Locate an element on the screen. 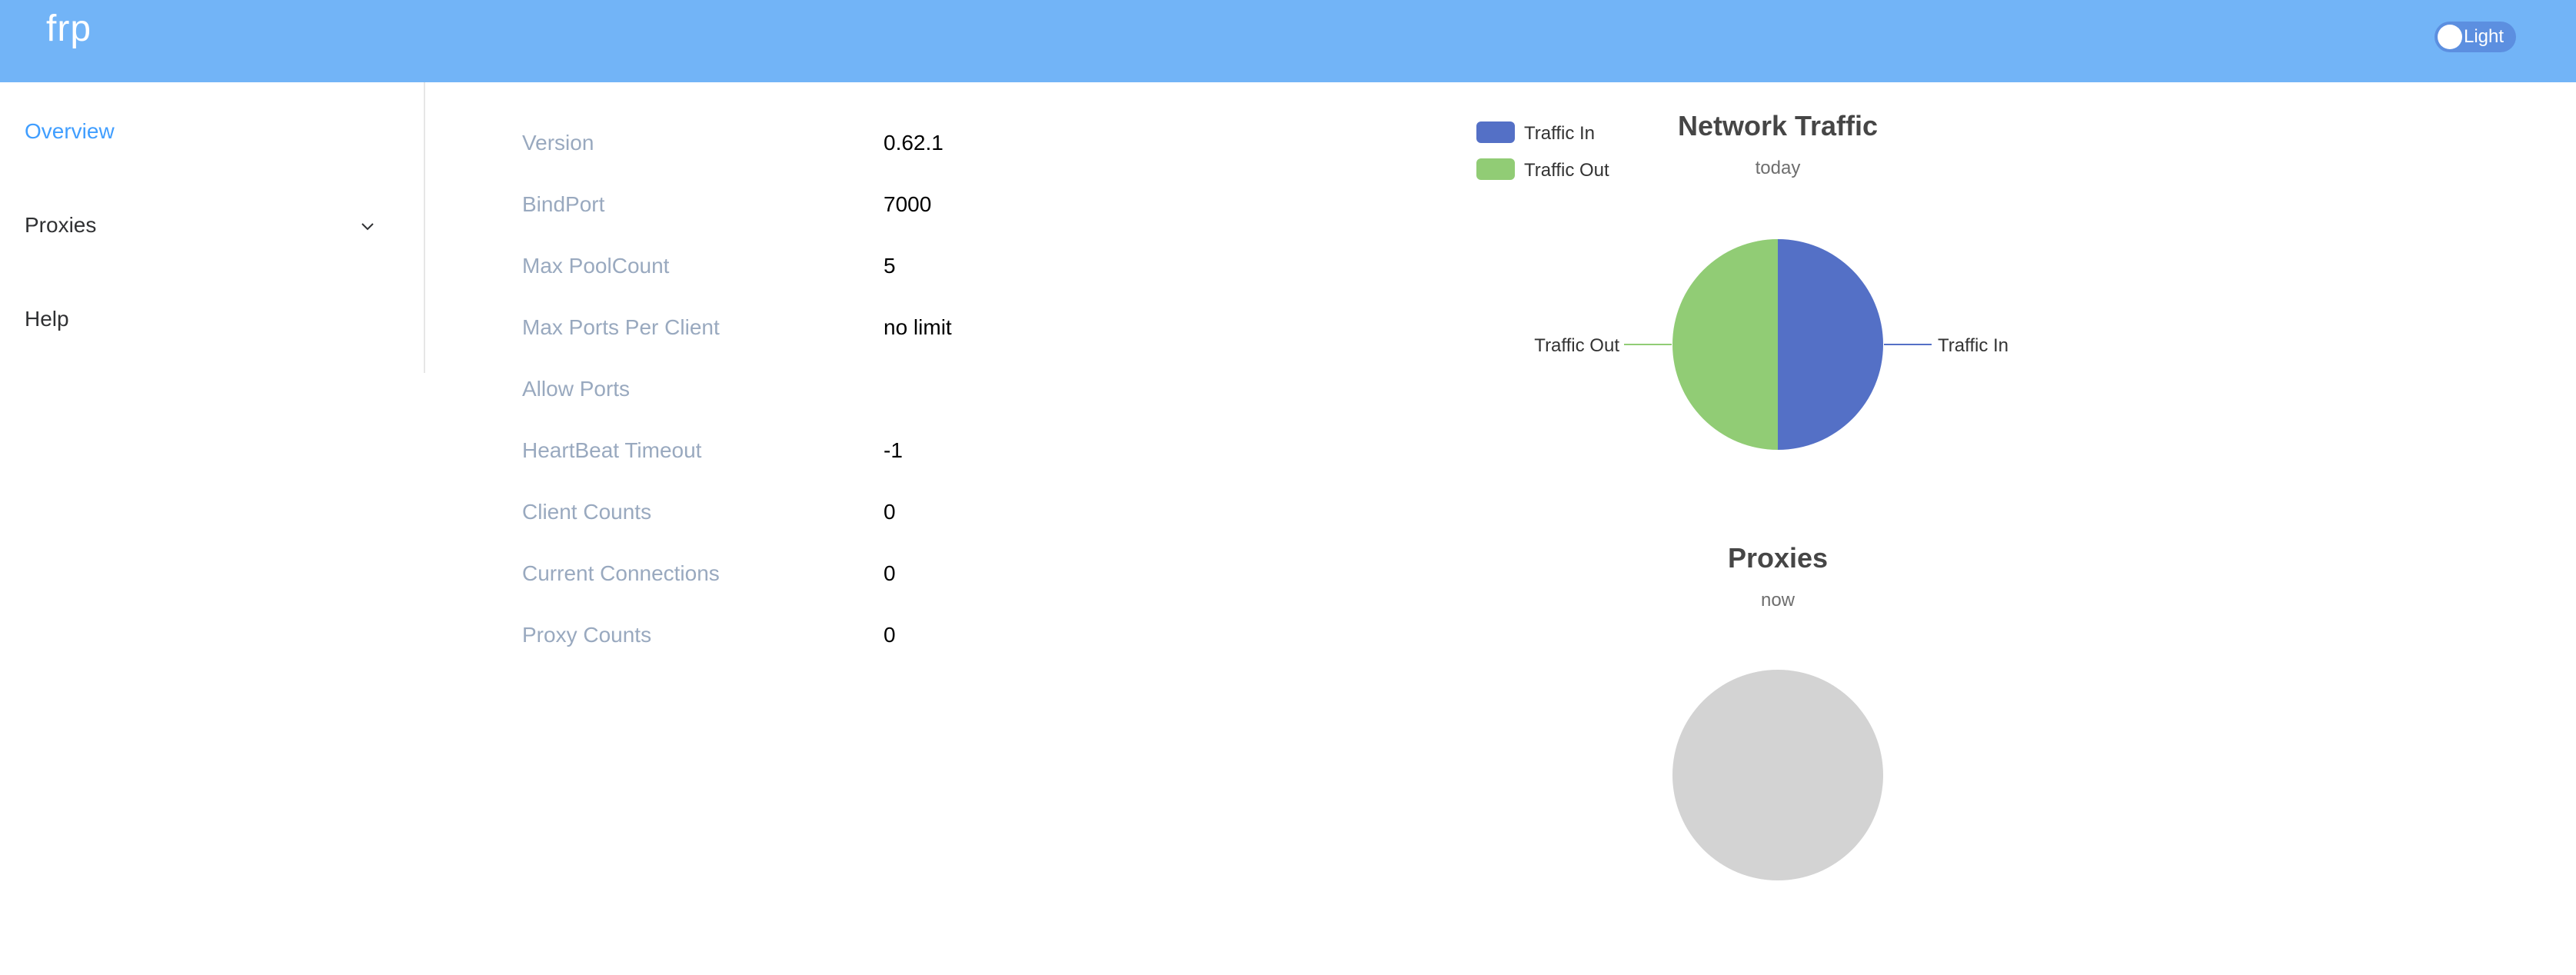 The height and width of the screenshot is (975, 2576). info-row: BindPort 7000 is located at coordinates (868, 207).